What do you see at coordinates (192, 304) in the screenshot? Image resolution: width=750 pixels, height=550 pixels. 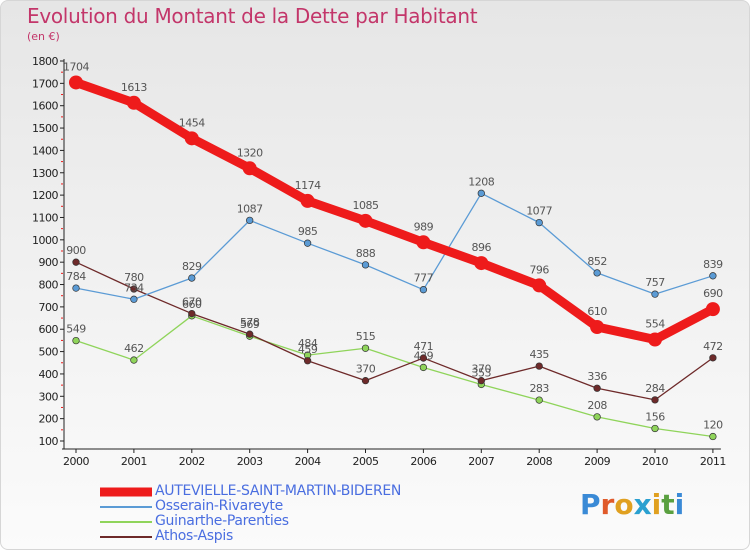 I see `data-label: 660` at bounding box center [192, 304].